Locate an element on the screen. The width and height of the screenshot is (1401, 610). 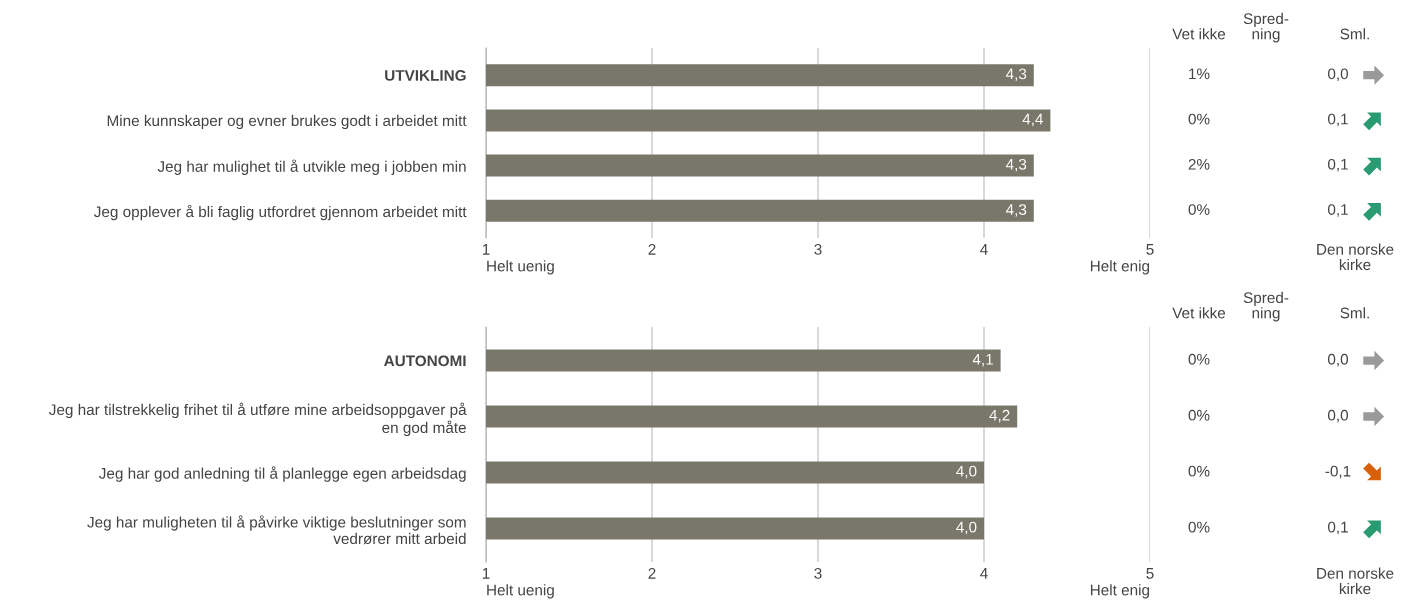
text: 2% is located at coordinates (1199, 164).